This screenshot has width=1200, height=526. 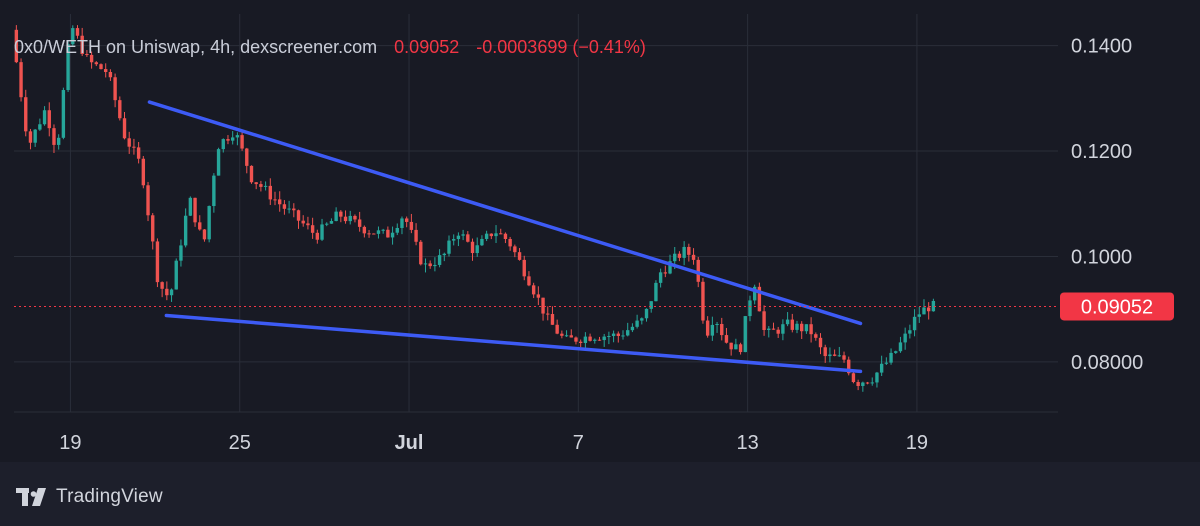 I want to click on brand: TradingView, so click(x=89, y=497).